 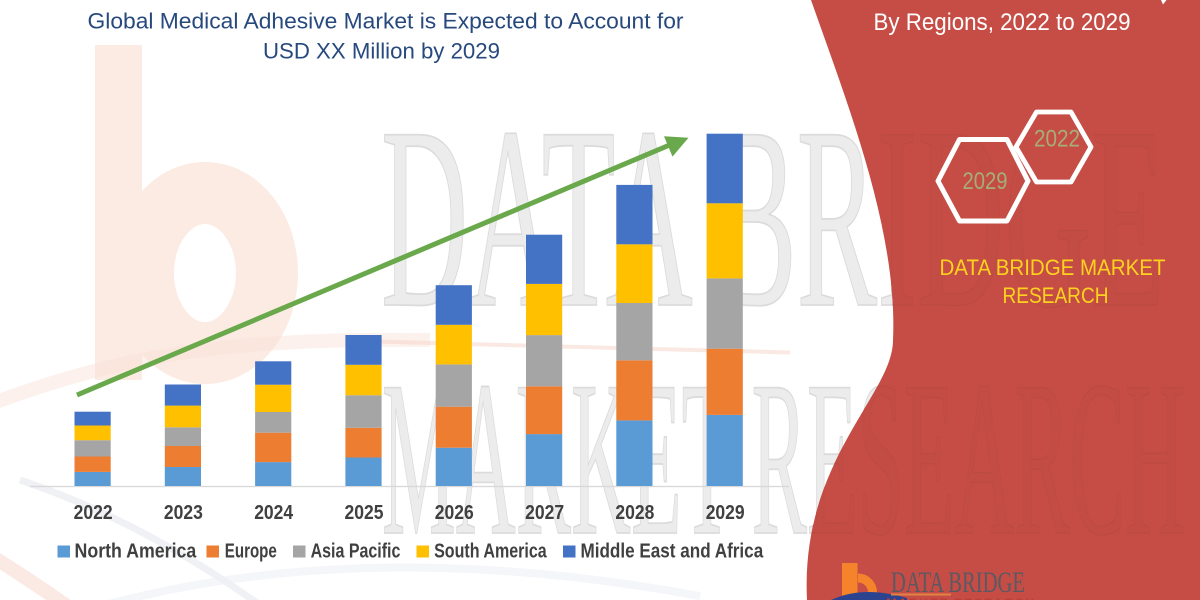 What do you see at coordinates (183, 513) in the screenshot?
I see `svg-text: 2023` at bounding box center [183, 513].